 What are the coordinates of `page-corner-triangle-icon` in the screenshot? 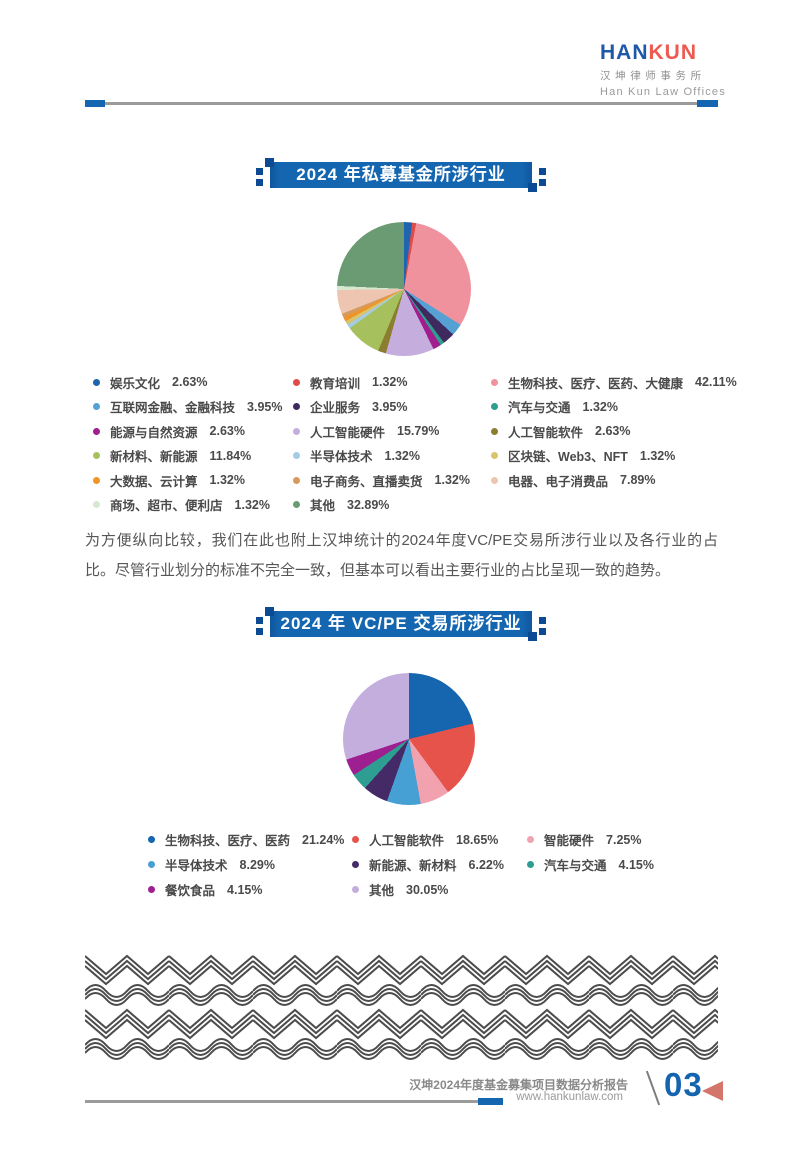 It's located at (712, 1091).